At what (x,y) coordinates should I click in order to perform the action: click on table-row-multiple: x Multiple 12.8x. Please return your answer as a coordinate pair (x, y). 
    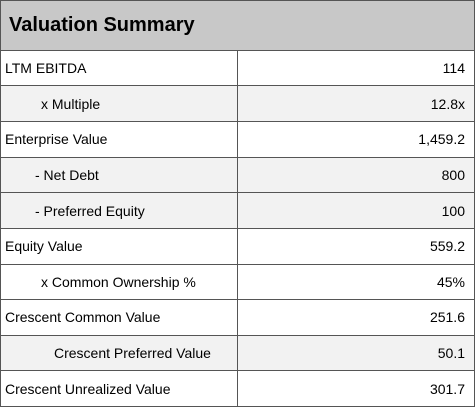
    Looking at the image, I should click on (237, 104).